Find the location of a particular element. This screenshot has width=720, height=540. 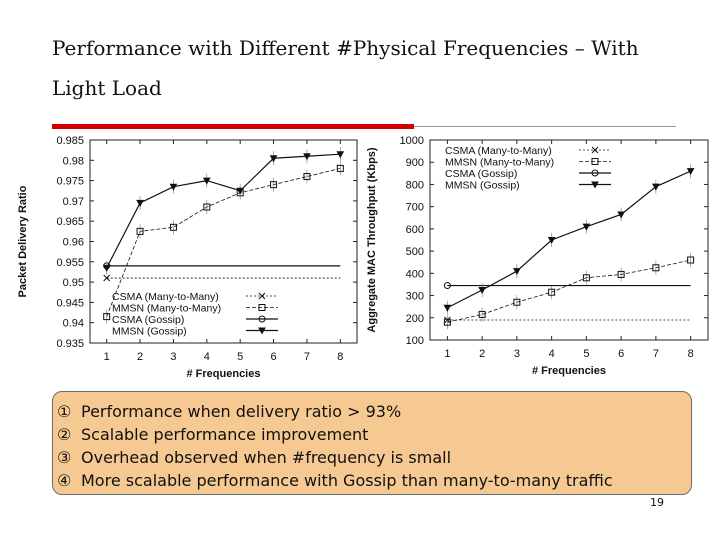

title-divider-line is located at coordinates (545, 126).